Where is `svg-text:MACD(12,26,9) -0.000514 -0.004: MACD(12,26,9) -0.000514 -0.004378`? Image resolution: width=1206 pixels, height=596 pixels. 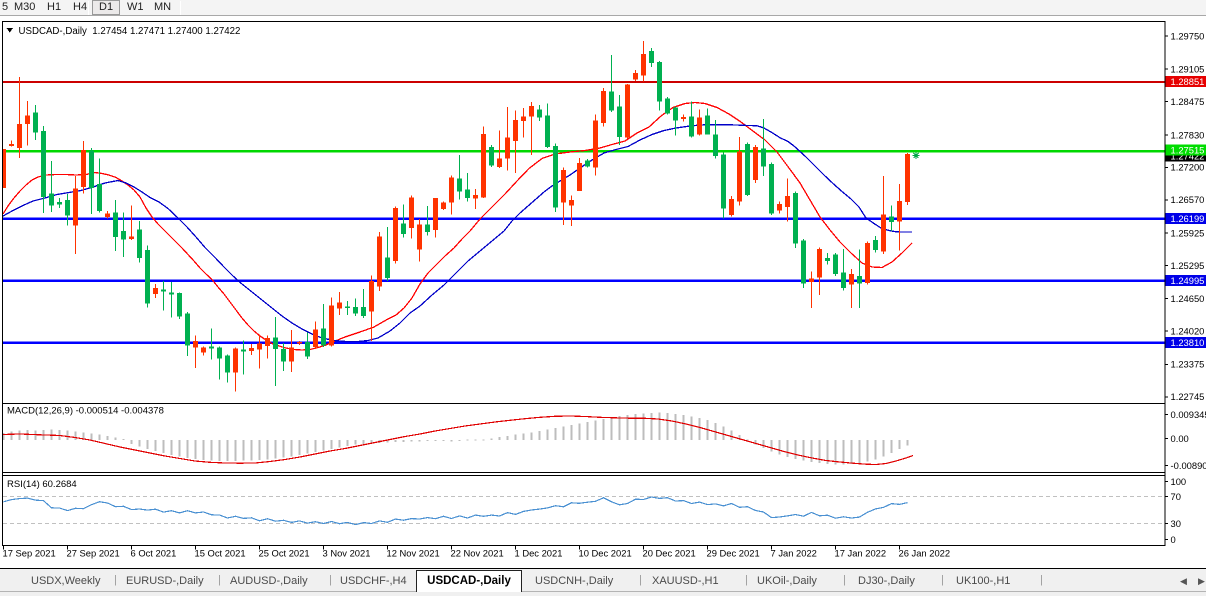 svg-text:MACD(12,26,9) -0.000514 -0.004: MACD(12,26,9) -0.000514 -0.004378 is located at coordinates (85, 411).